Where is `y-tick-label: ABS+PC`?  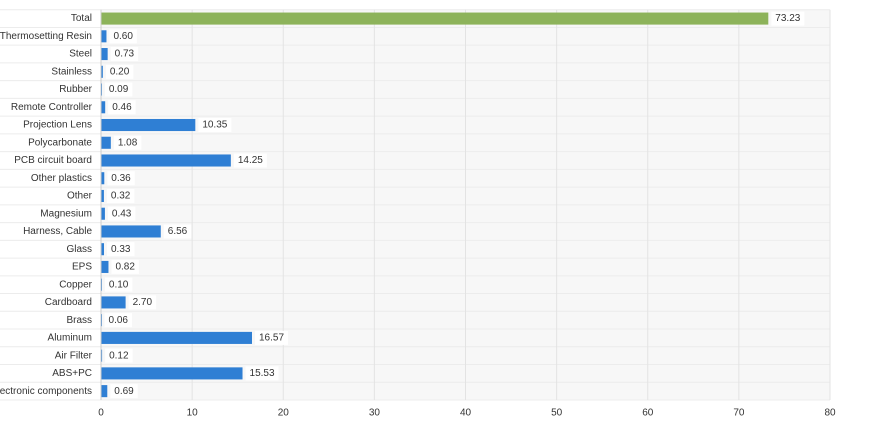
y-tick-label: ABS+PC is located at coordinates (72, 373).